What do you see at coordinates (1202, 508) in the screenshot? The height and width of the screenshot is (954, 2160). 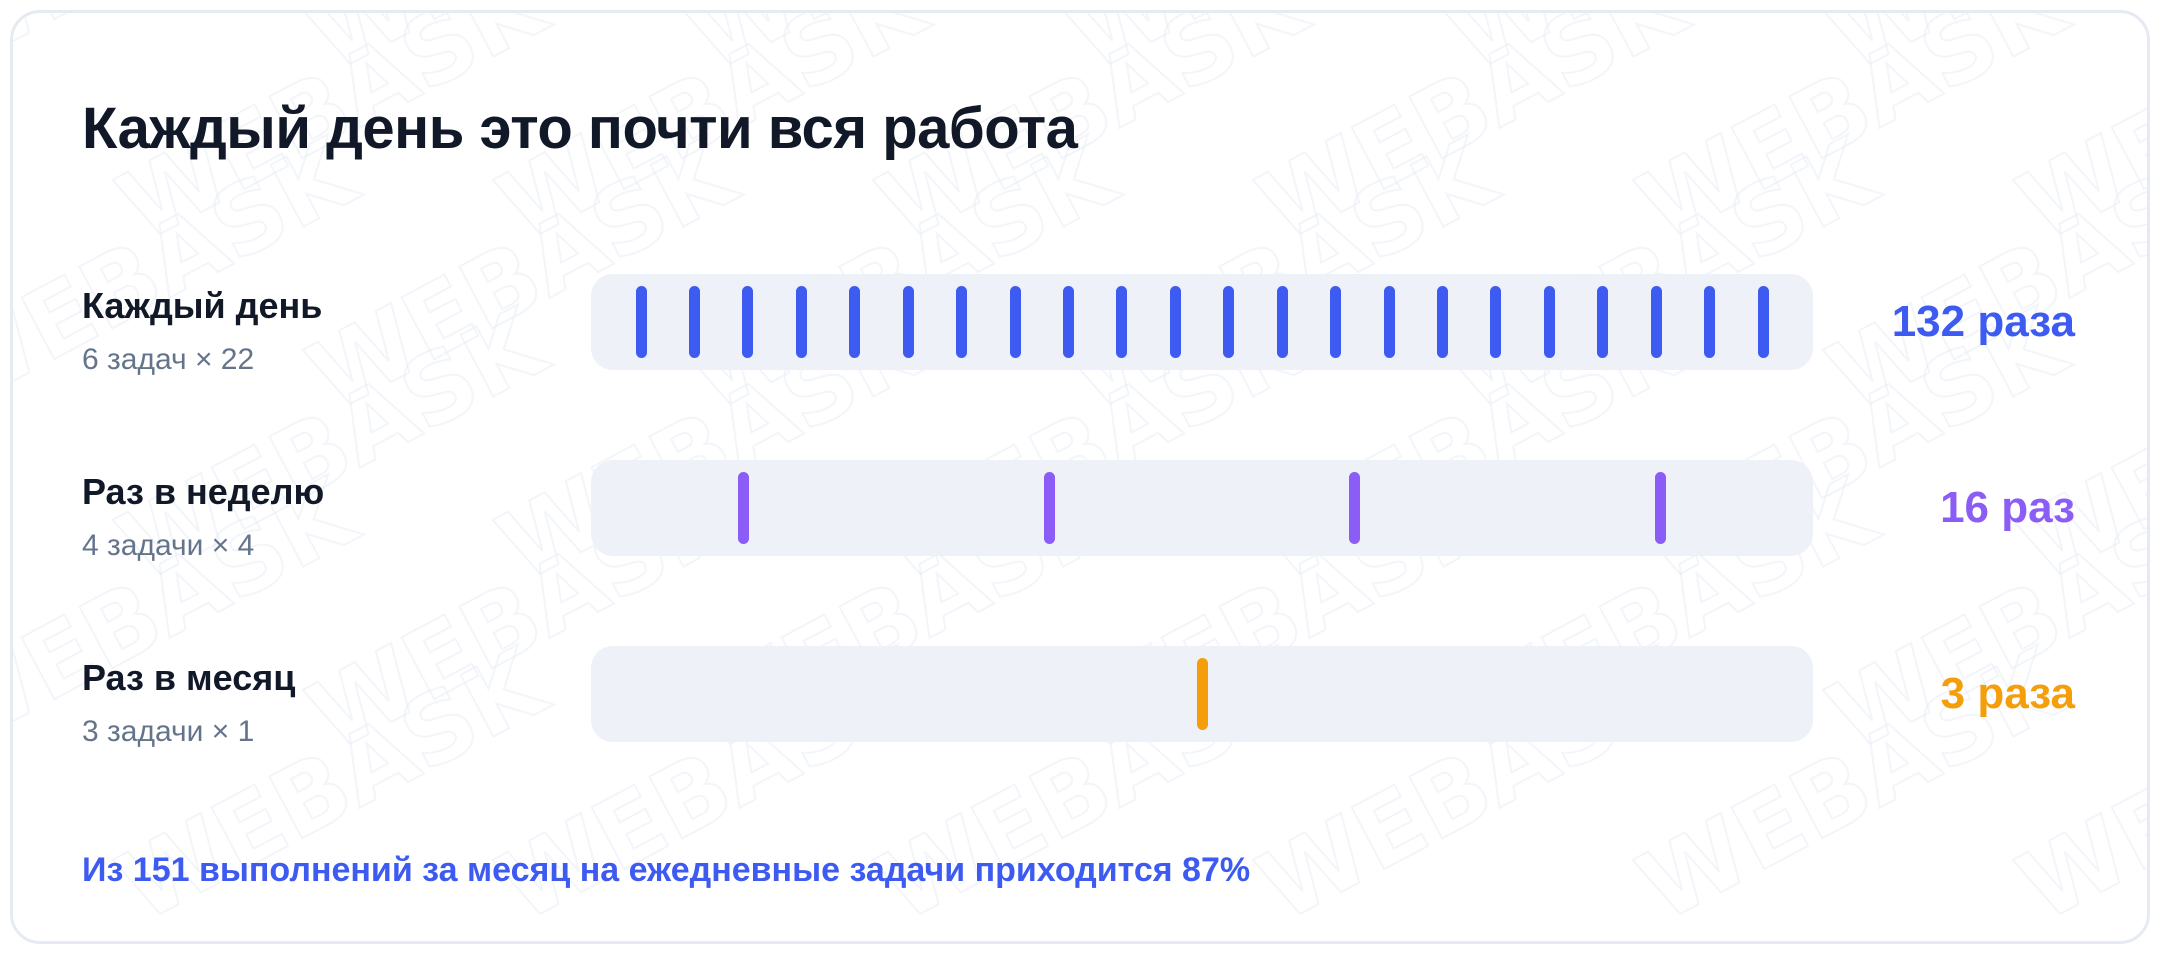 I see `track-weekly` at bounding box center [1202, 508].